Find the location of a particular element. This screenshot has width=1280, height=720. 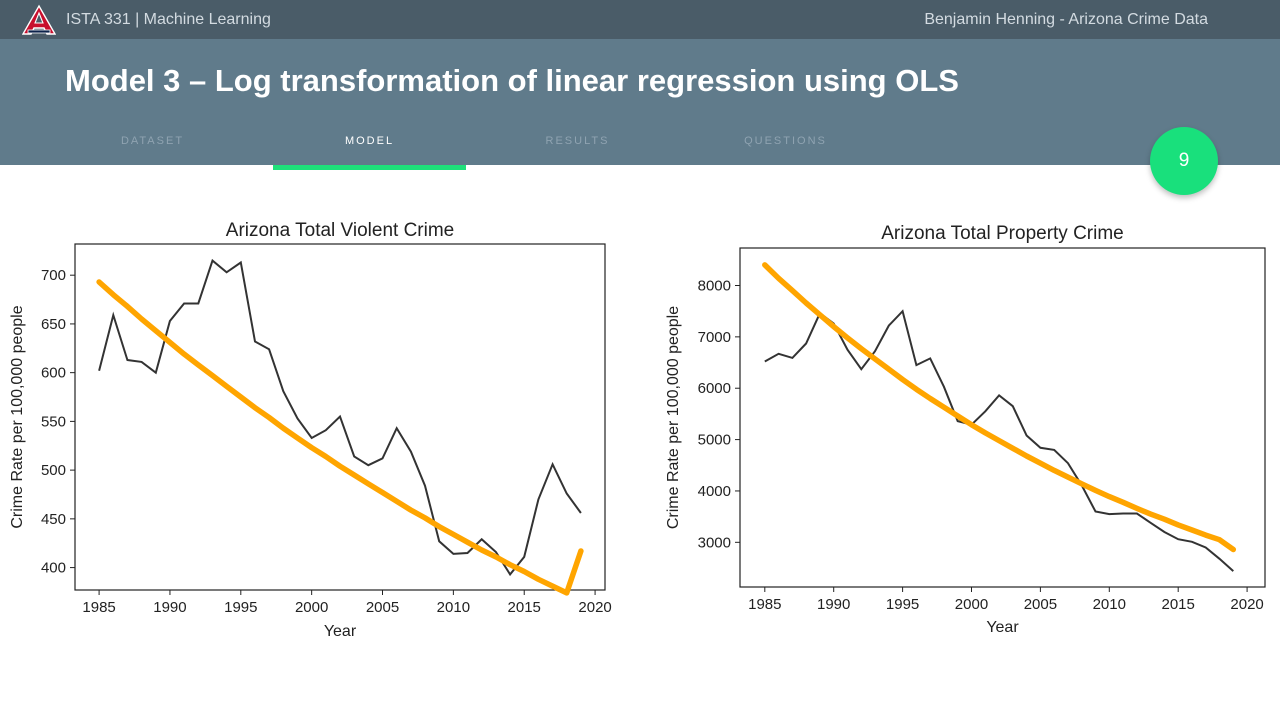

tab-results: RESULTS is located at coordinates (577, 141).